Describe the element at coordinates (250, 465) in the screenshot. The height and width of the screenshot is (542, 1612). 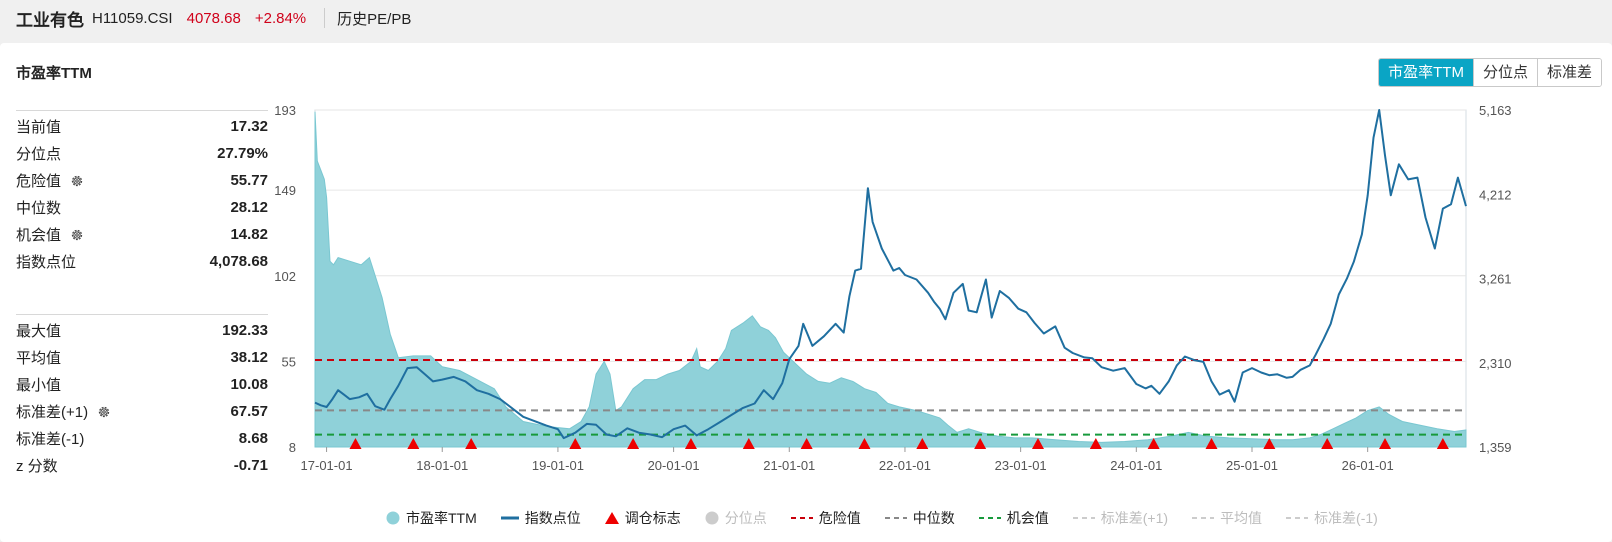
I see `stat-value: -0.71` at that location.